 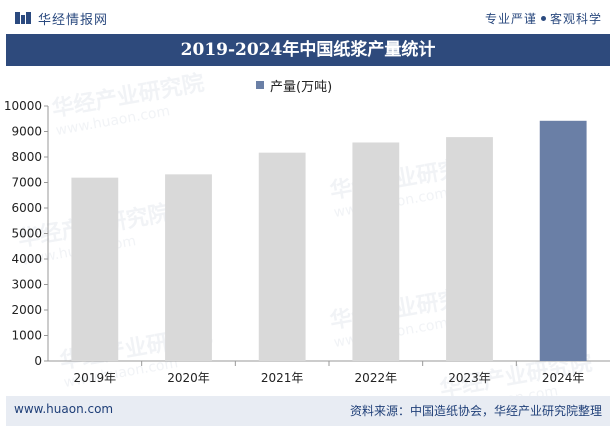 I want to click on footer-url: www.huaon.com, so click(x=64, y=409).